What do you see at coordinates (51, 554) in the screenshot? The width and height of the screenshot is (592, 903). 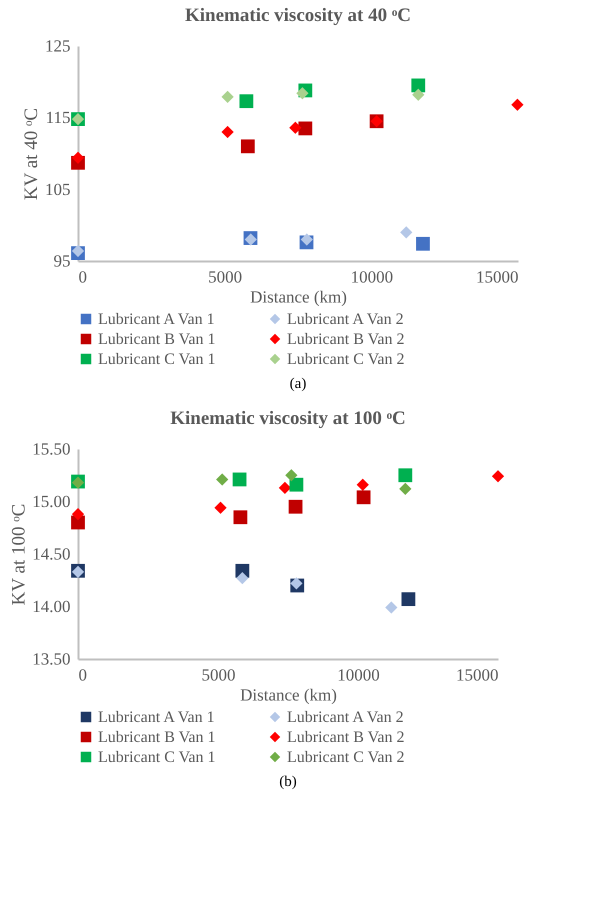 I see `y-tick-label: 14.50` at bounding box center [51, 554].